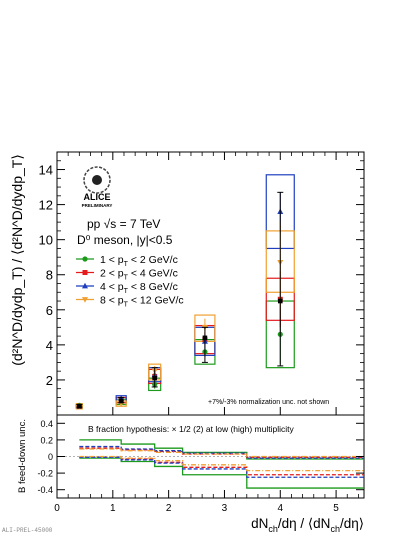 The image size is (414, 535). What do you see at coordinates (336, 508) in the screenshot?
I see `x-tick-label: 5` at bounding box center [336, 508].